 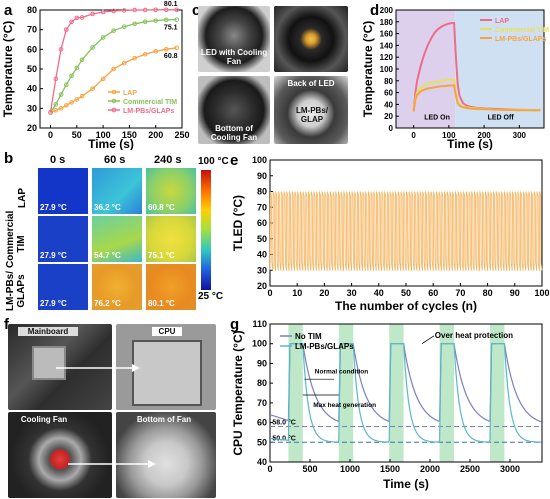 I want to click on row-label-tim: Commercial TIM, so click(x=16, y=239).